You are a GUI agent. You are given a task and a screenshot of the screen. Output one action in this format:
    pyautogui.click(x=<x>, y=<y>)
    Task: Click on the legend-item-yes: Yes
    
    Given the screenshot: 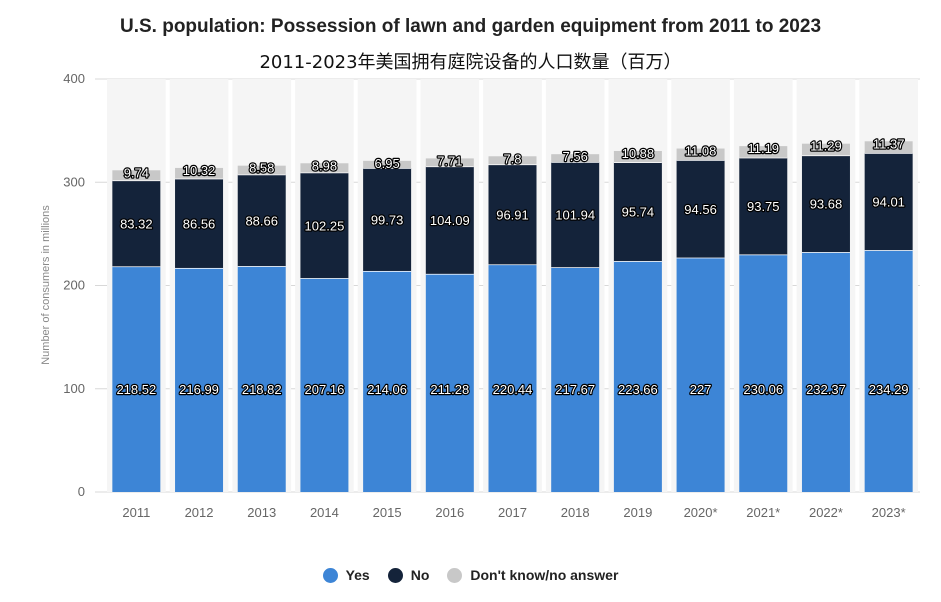 What is the action you would take?
    pyautogui.click(x=346, y=575)
    